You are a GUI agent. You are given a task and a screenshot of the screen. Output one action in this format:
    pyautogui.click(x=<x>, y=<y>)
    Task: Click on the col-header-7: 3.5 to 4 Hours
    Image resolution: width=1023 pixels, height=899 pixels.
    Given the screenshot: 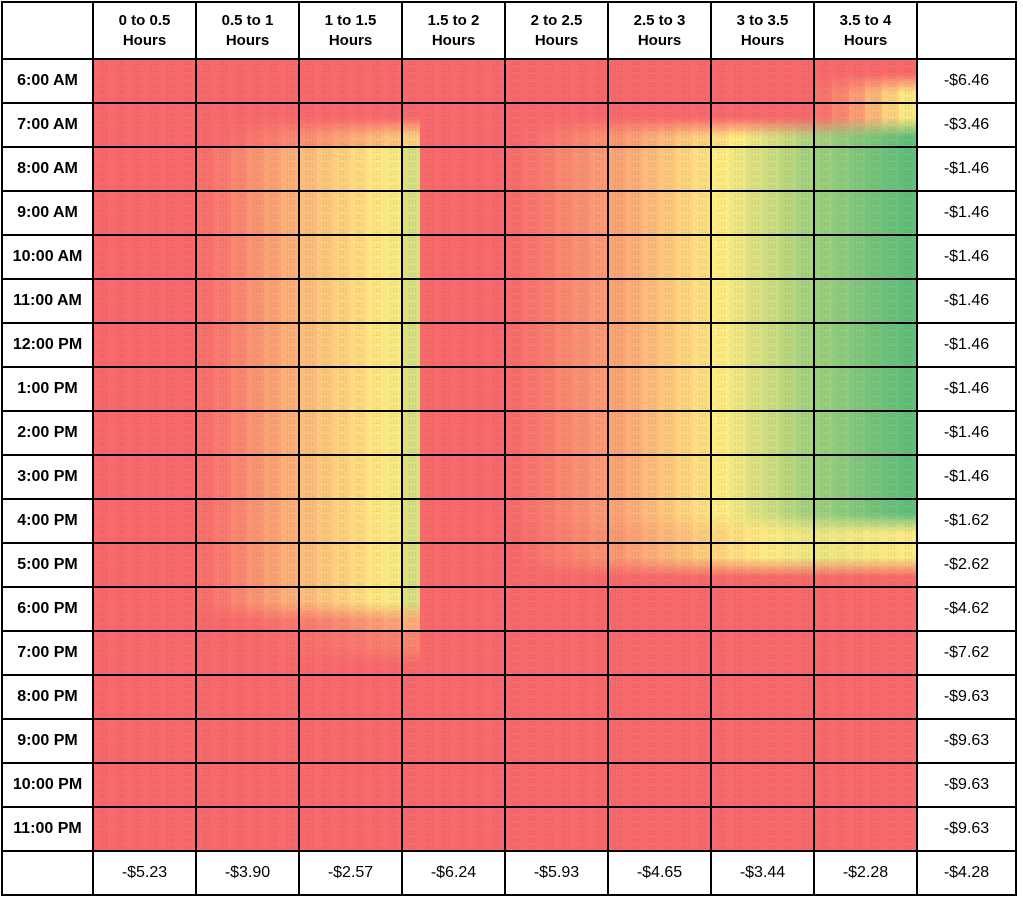 What is the action you would take?
    pyautogui.click(x=865, y=30)
    